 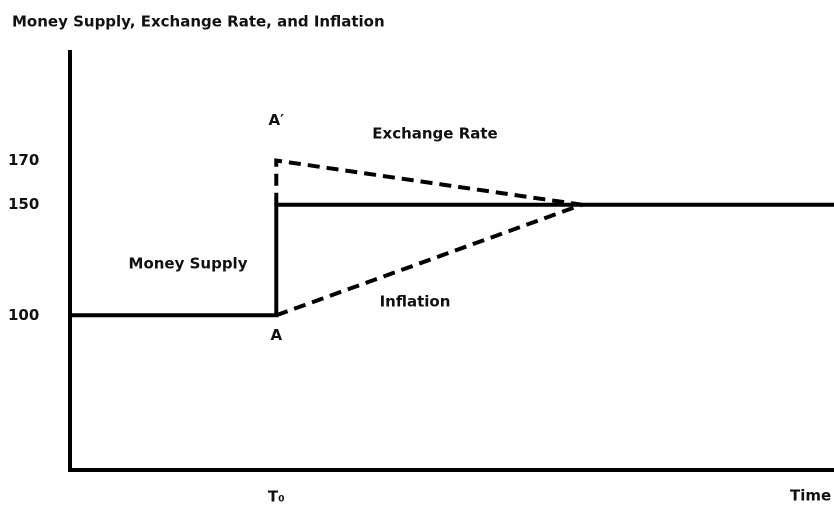 What do you see at coordinates (276, 335) in the screenshot?
I see `annotation: A` at bounding box center [276, 335].